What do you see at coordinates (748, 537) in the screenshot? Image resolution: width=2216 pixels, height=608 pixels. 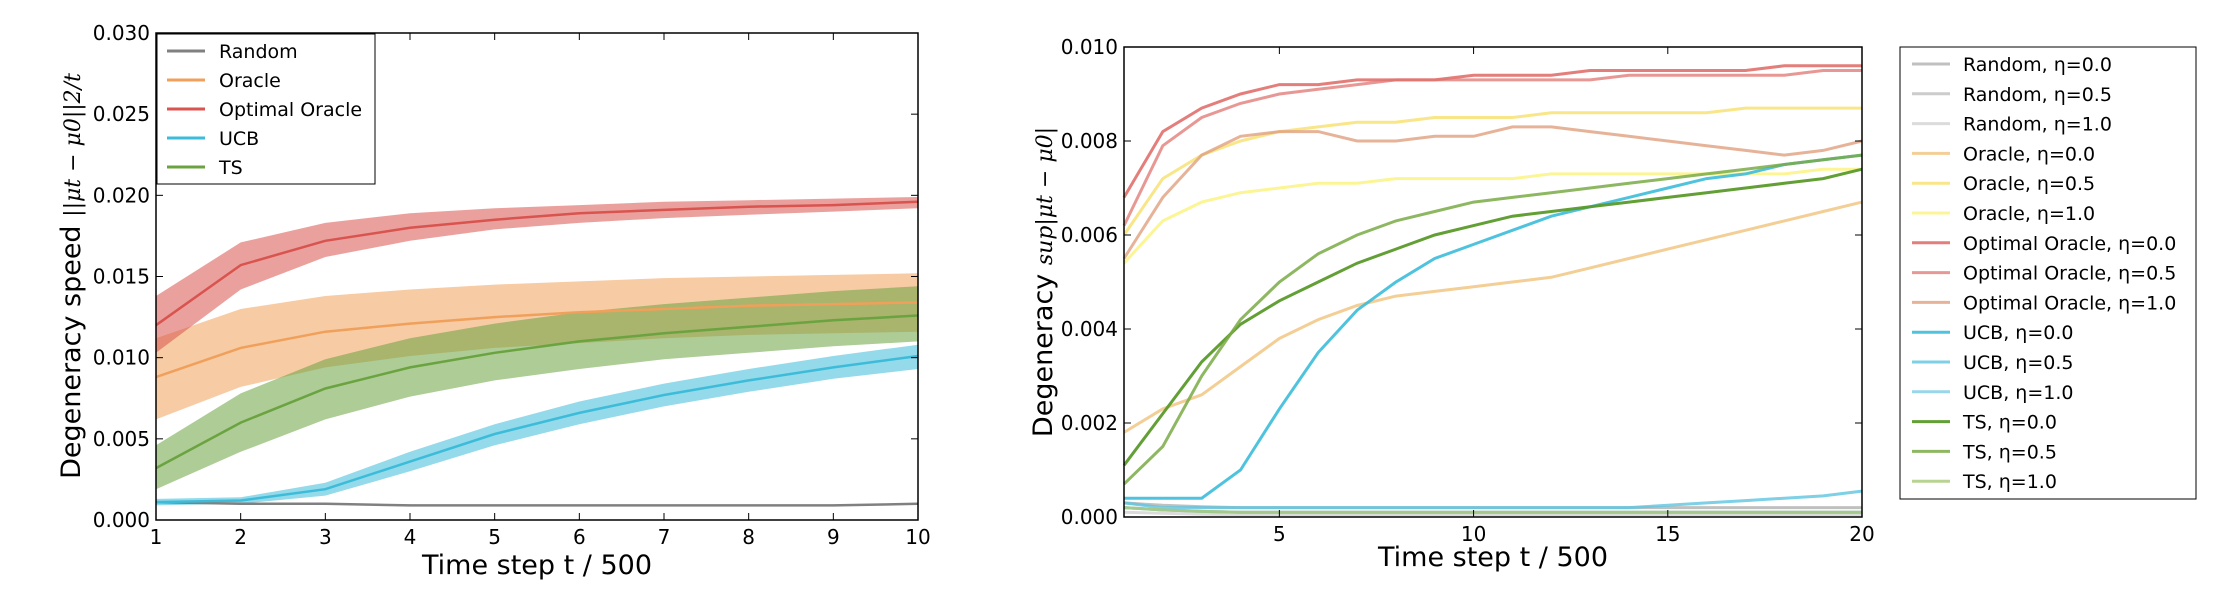 I see `left-x-tick-label: 8` at bounding box center [748, 537].